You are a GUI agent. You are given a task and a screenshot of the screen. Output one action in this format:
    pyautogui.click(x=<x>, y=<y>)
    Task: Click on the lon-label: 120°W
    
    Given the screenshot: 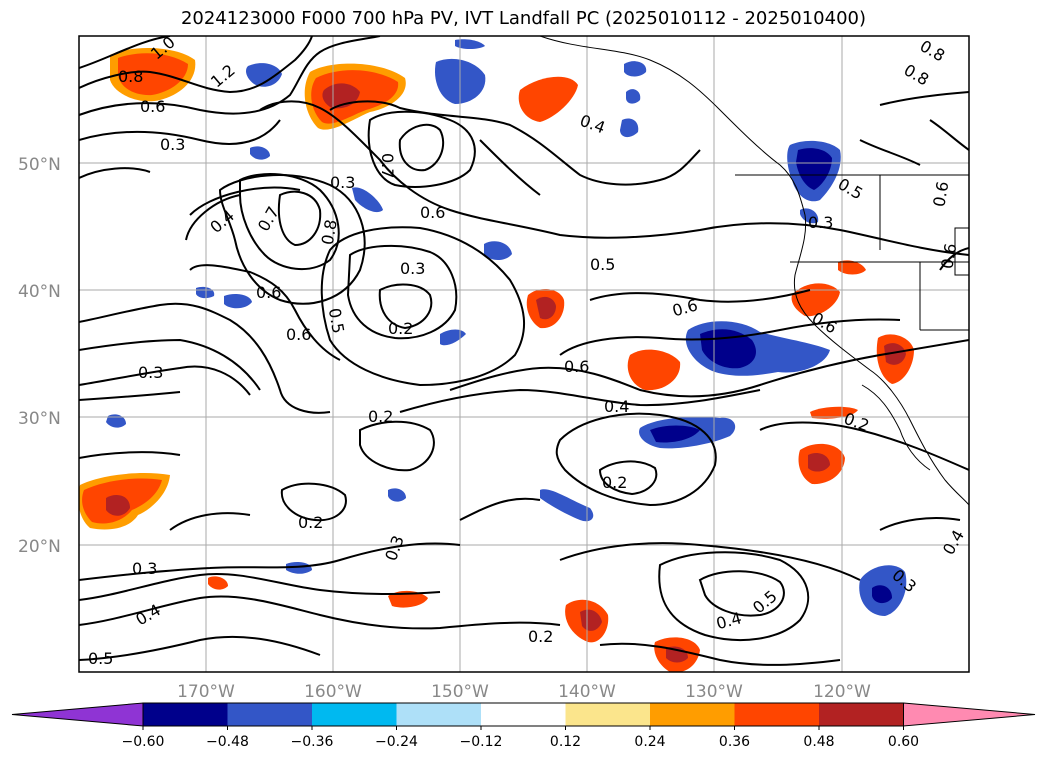 What is the action you would take?
    pyautogui.click(x=842, y=692)
    